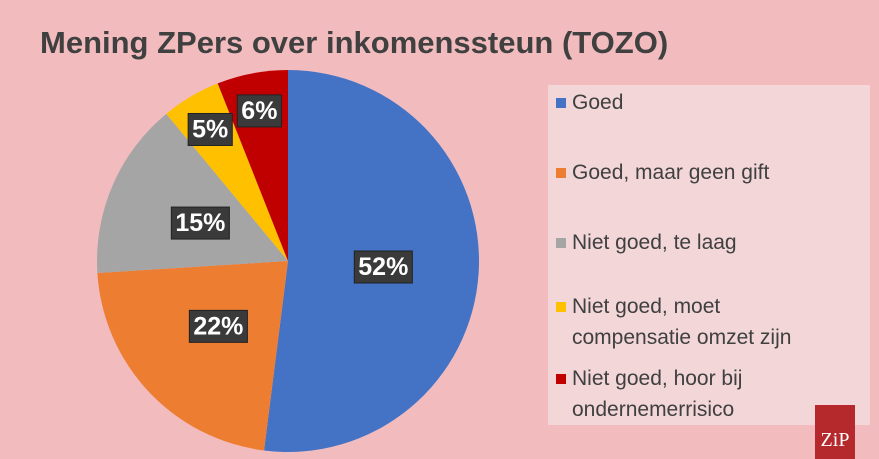  Describe the element at coordinates (682, 322) in the screenshot. I see `legend-label: Niet goed, moet compensatie omzet zijn` at that location.